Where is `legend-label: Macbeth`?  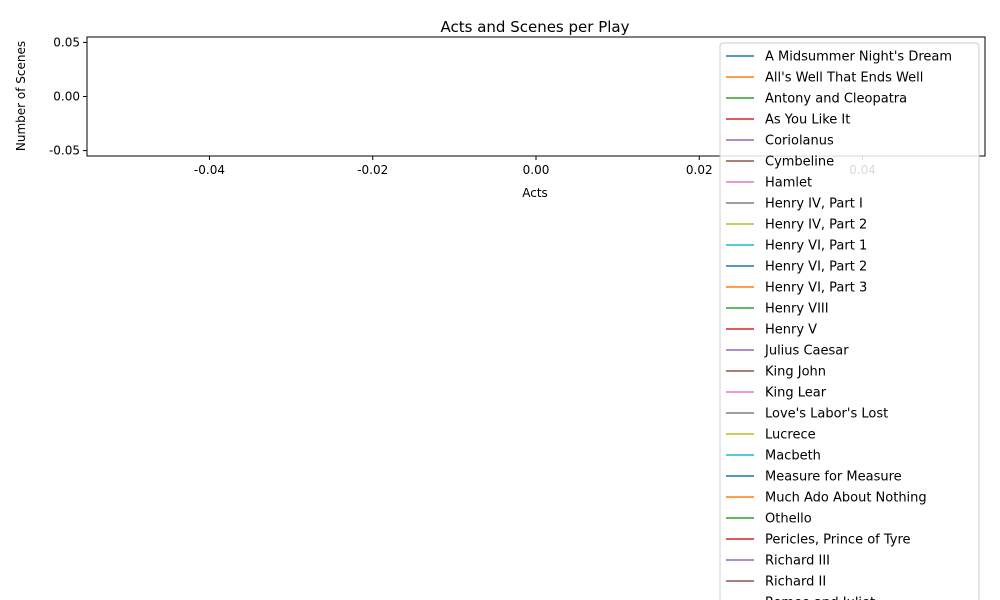 legend-label: Macbeth is located at coordinates (793, 456).